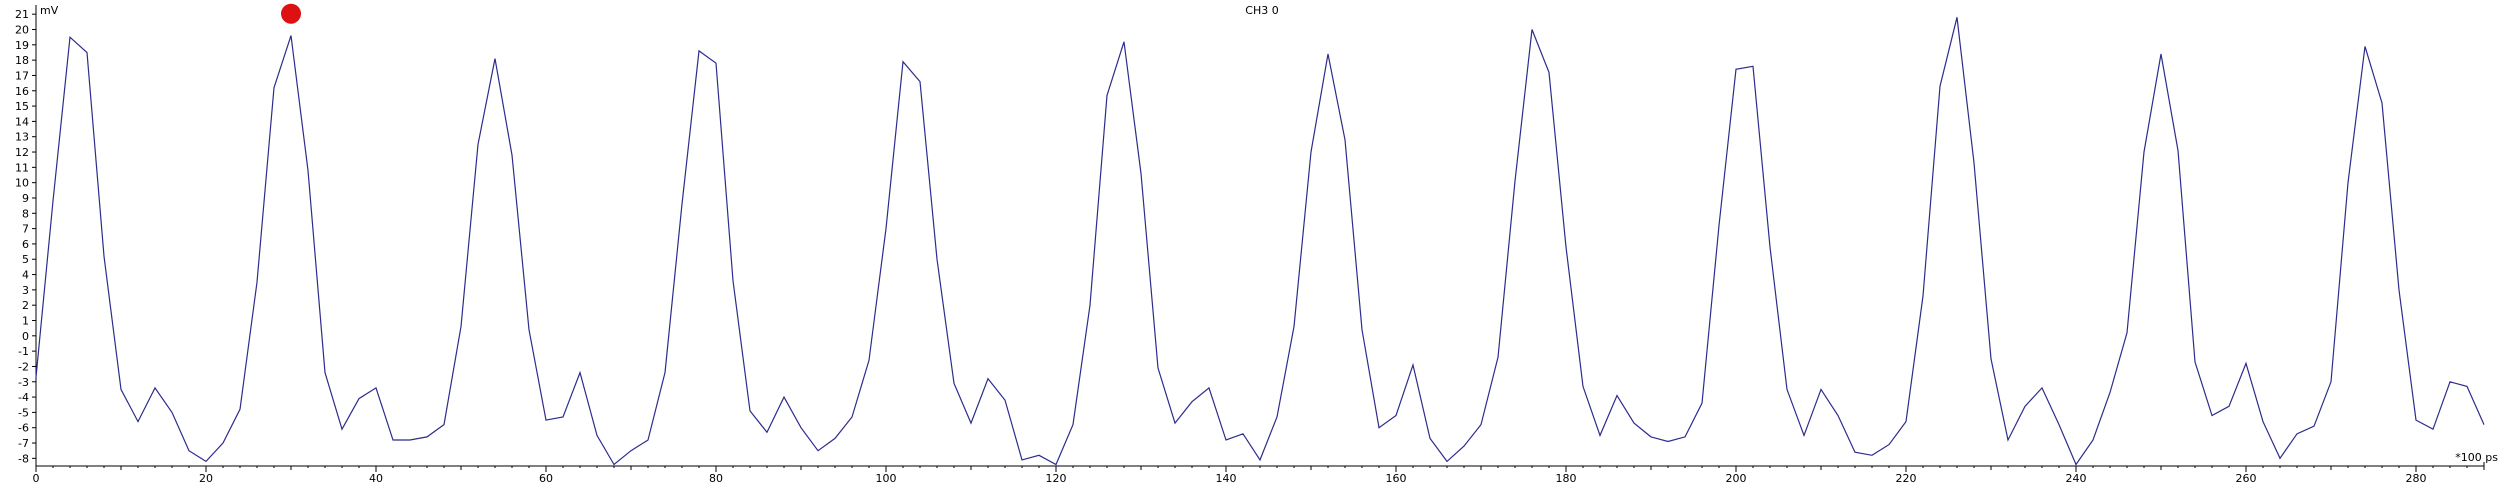 This screenshot has height=482, width=2500. What do you see at coordinates (22, 45) in the screenshot?
I see `y-tick-label: 19` at bounding box center [22, 45].